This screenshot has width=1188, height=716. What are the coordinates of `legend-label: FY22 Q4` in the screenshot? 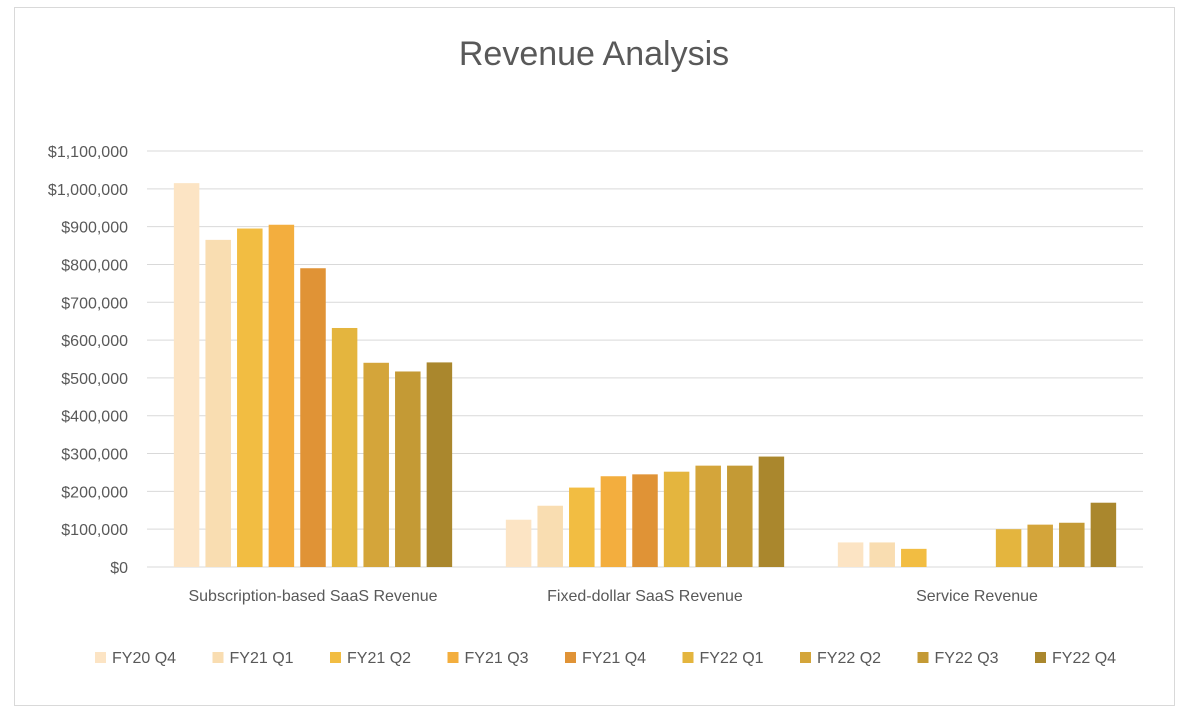 It's located at (1084, 658).